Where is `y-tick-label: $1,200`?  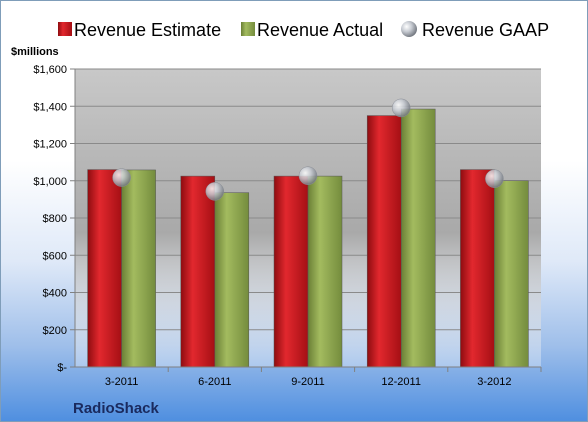
y-tick-label: $1,200 is located at coordinates (50, 145).